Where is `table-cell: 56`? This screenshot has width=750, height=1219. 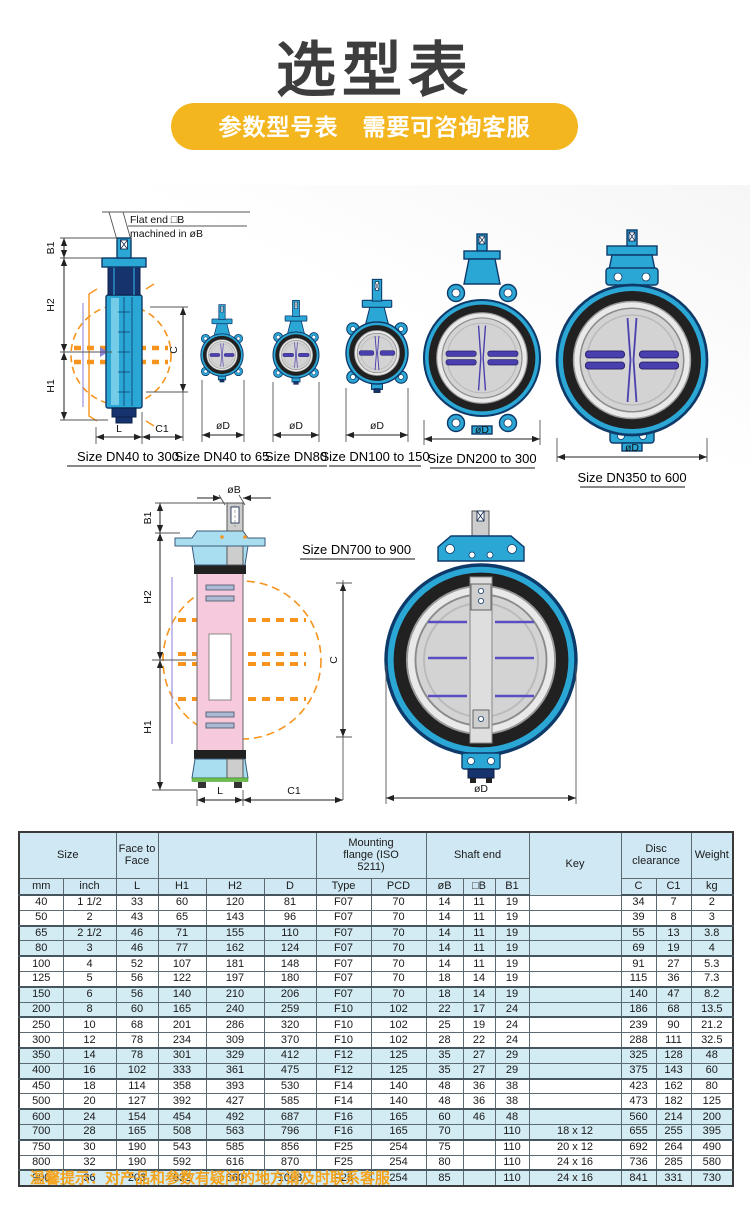
table-cell: 56 is located at coordinates (137, 979).